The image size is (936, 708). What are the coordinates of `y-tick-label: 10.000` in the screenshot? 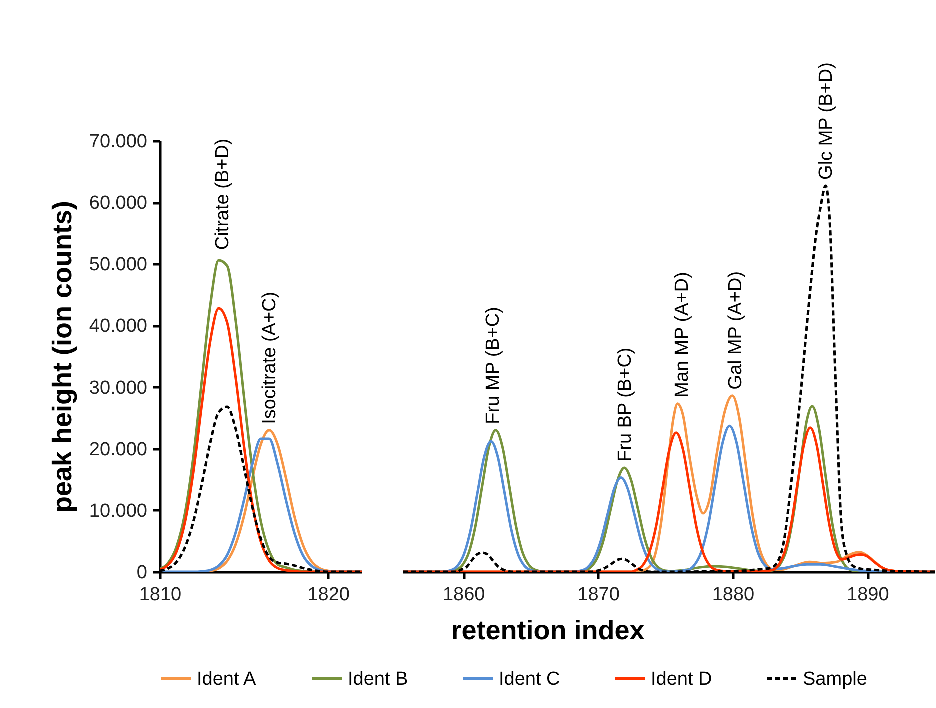 It's located at (118, 511).